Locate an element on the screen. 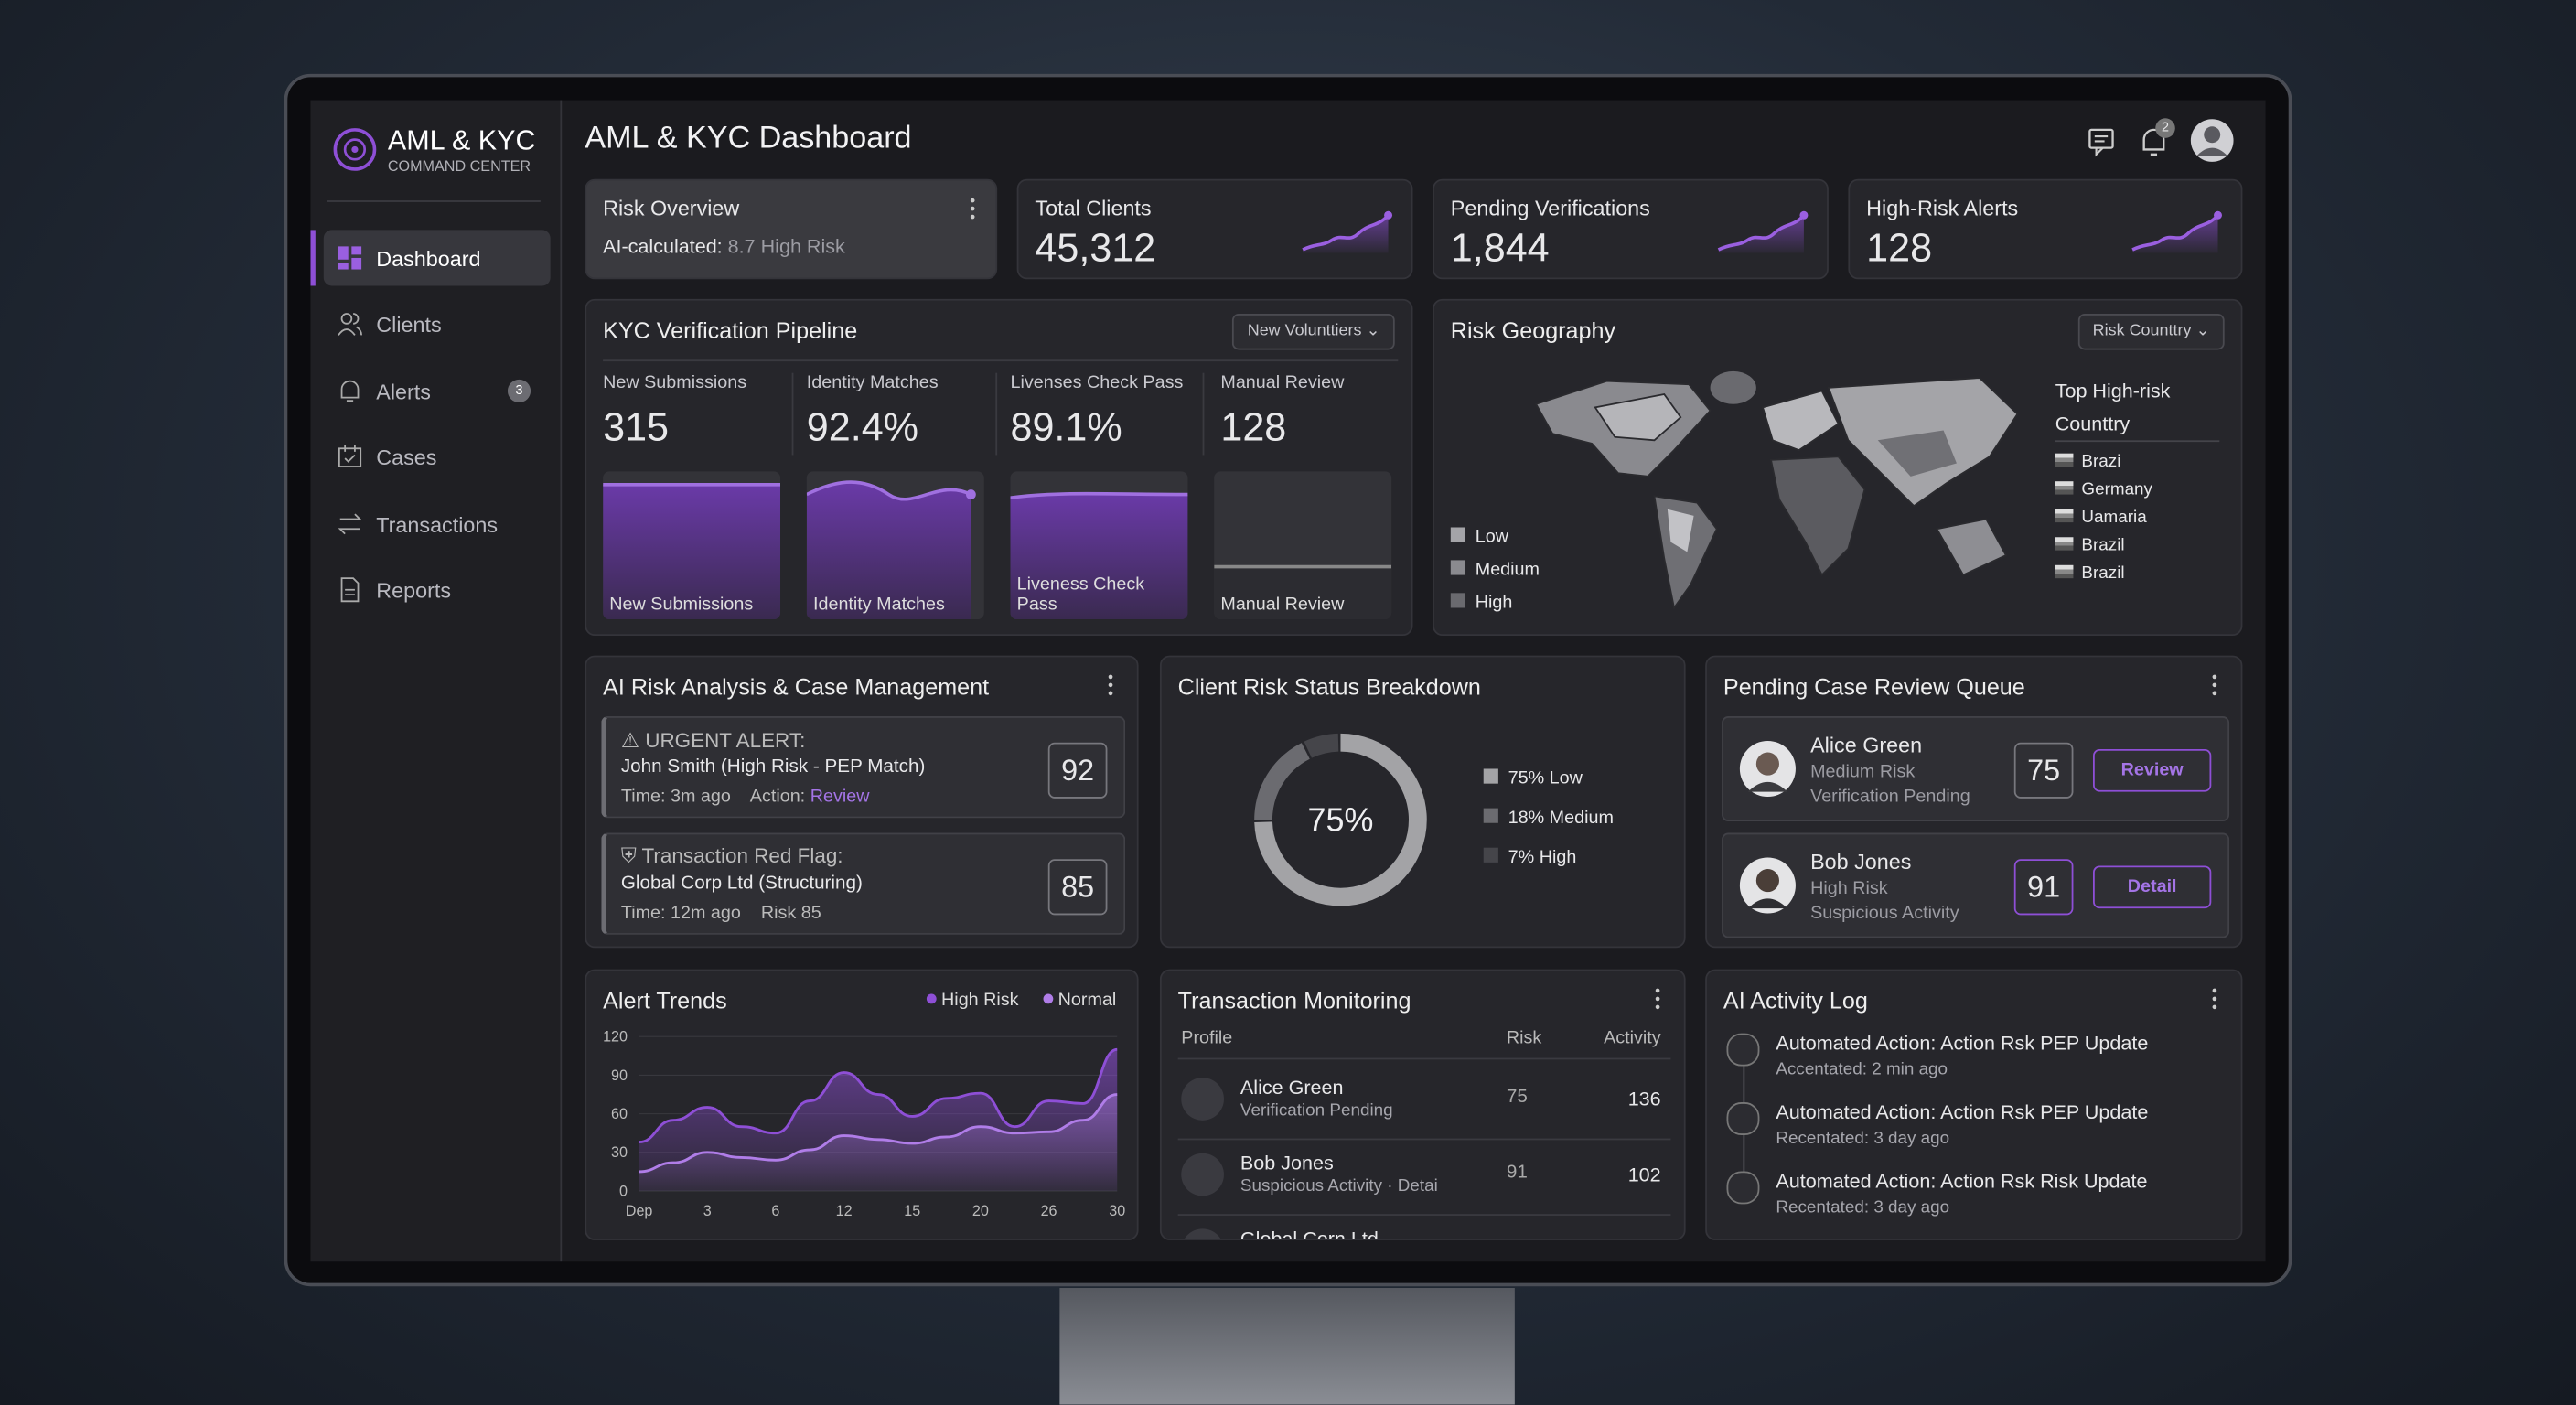  nav-item: Cases is located at coordinates (438, 457).